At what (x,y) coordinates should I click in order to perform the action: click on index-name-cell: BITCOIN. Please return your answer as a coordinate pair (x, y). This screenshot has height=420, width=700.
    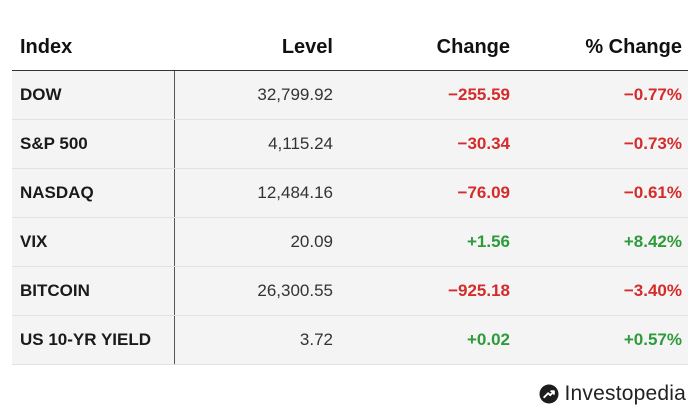
    Looking at the image, I should click on (93, 291).